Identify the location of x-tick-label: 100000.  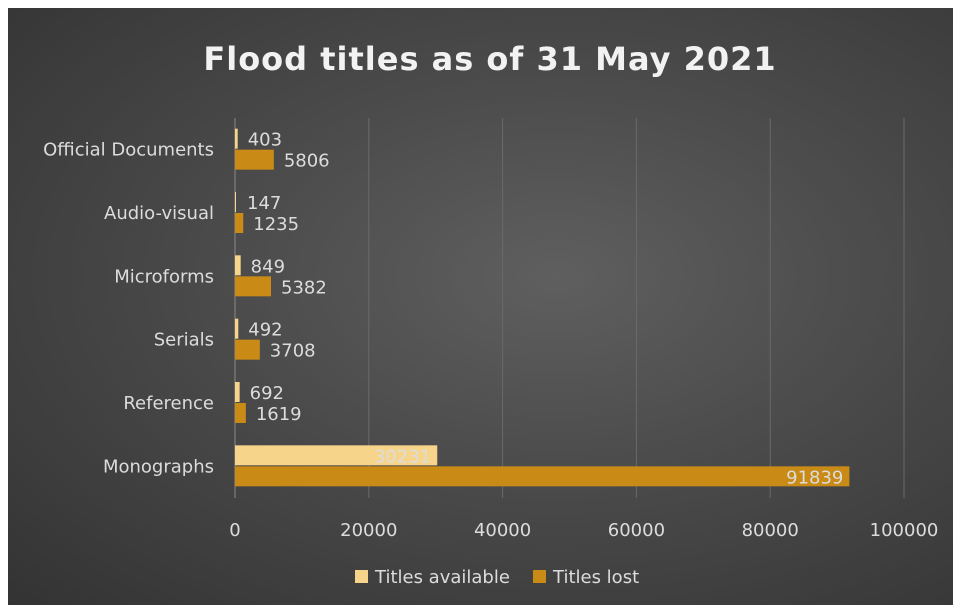
(904, 530).